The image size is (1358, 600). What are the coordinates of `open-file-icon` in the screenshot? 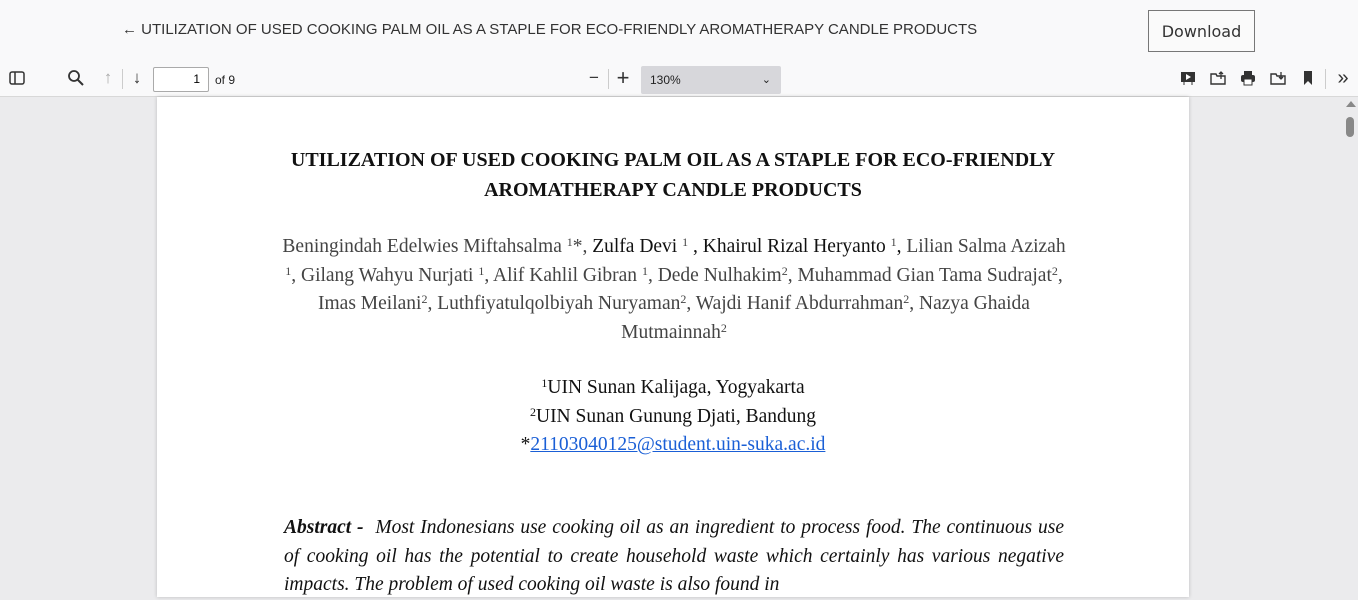 It's located at (1218, 78).